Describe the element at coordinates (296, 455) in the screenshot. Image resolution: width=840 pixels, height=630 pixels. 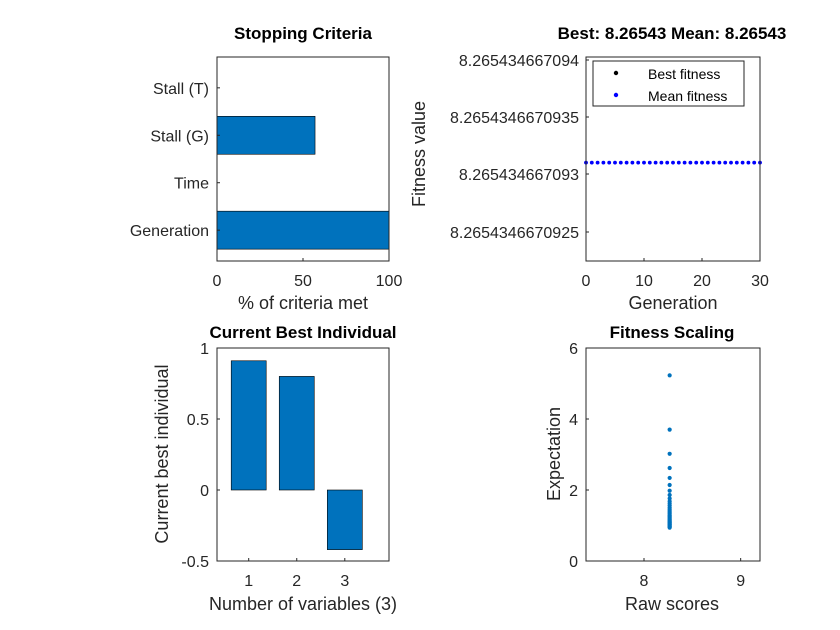
I see `current-best-individual-bars` at that location.